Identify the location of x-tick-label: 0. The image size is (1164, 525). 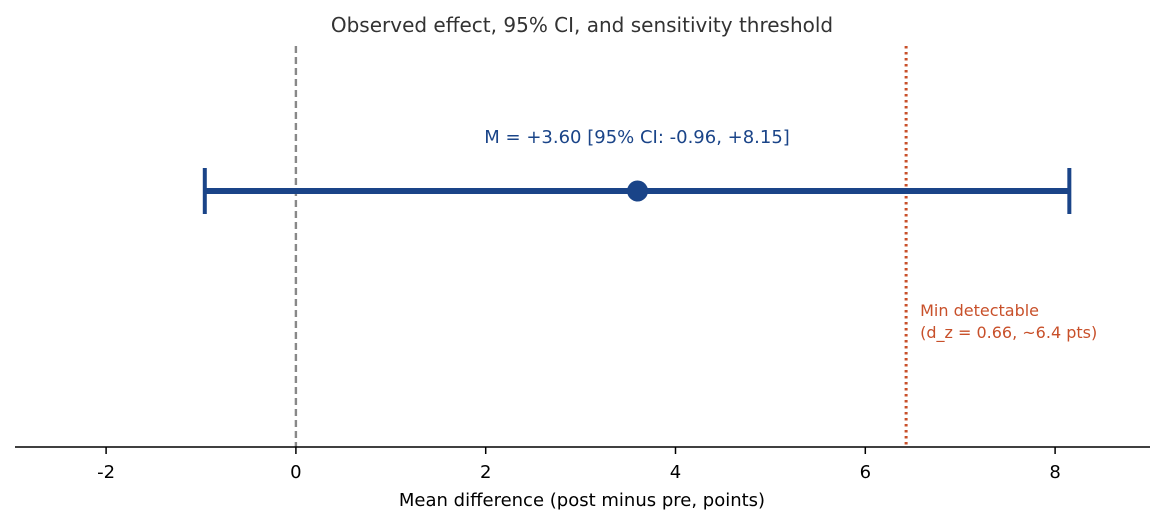
(295, 472).